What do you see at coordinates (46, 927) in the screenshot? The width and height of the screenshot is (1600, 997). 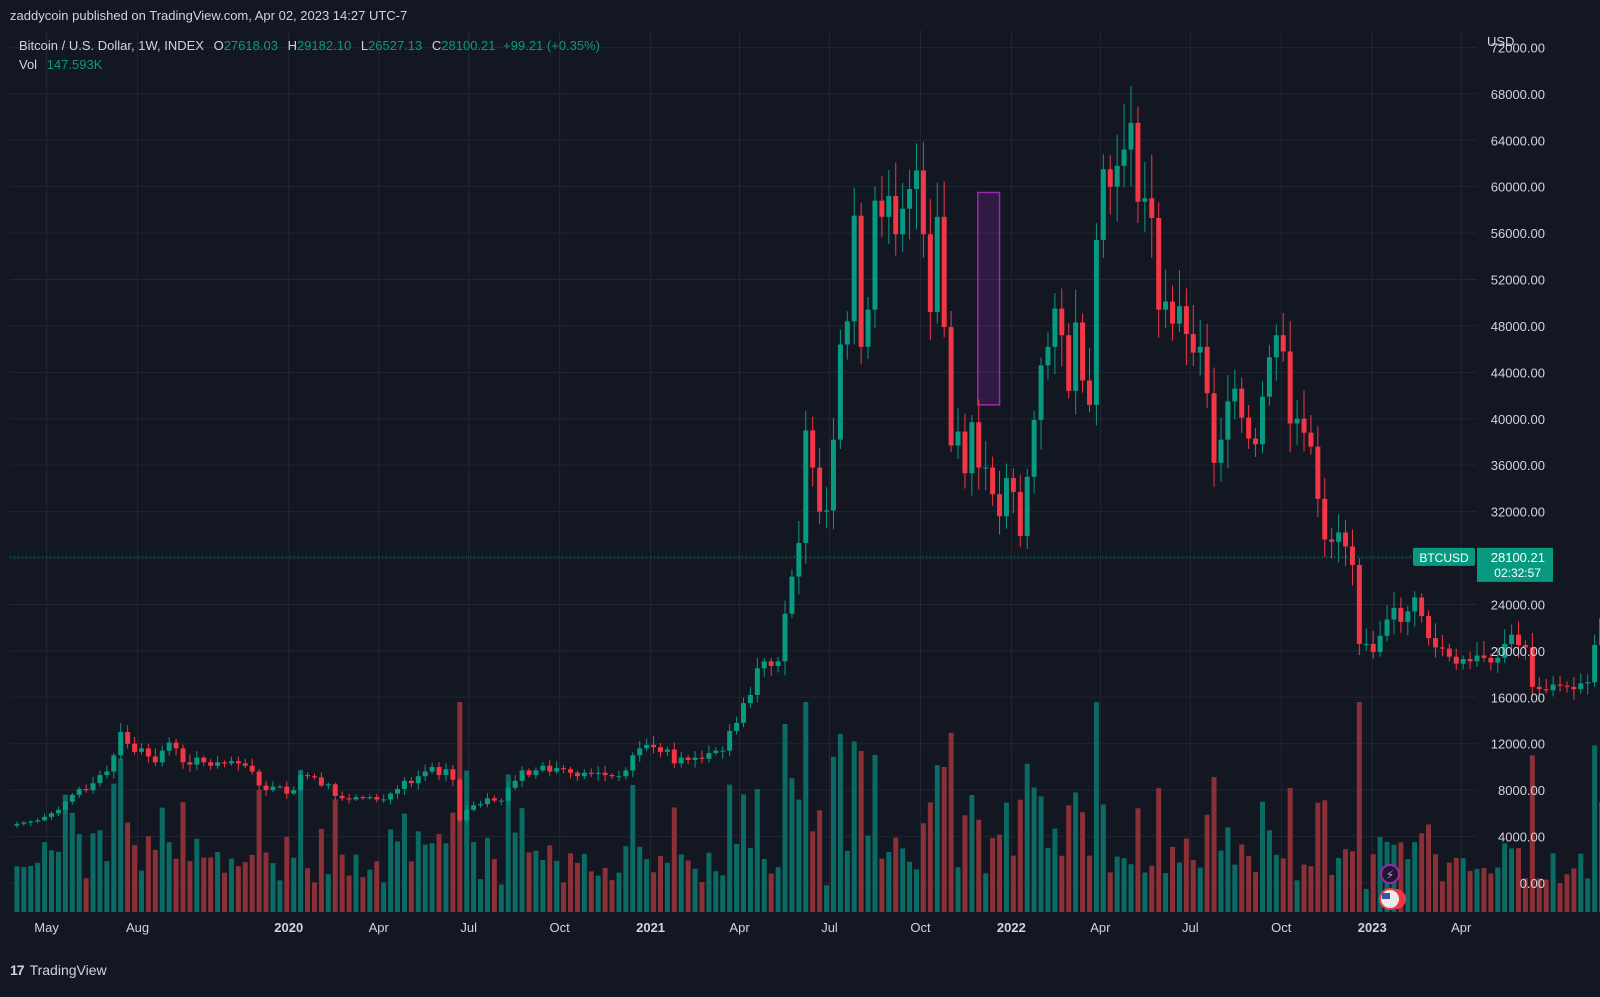 I see `time-tick-label: May` at bounding box center [46, 927].